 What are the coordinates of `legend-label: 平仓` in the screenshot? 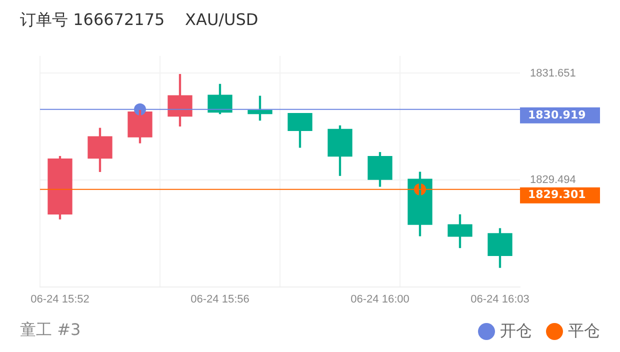 It's located at (584, 331).